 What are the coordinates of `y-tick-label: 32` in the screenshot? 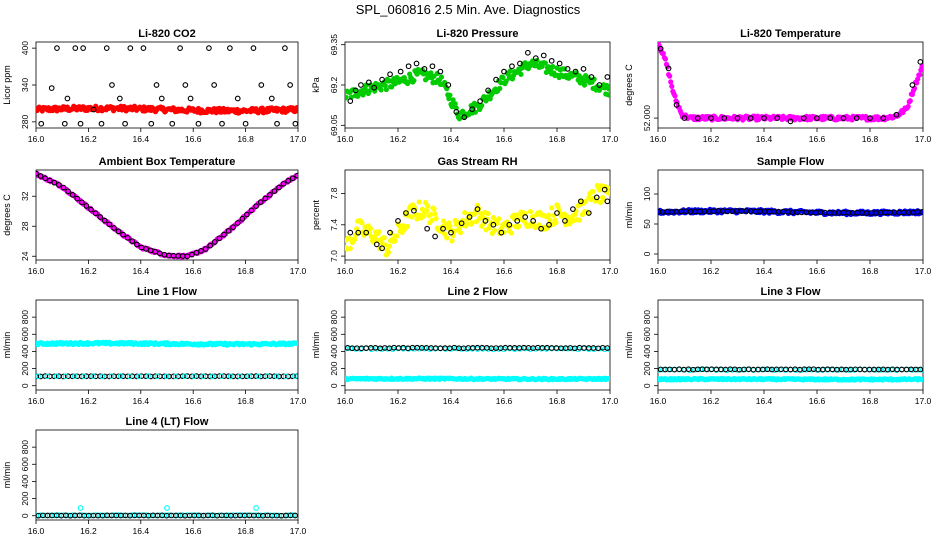 It's located at (25, 196).